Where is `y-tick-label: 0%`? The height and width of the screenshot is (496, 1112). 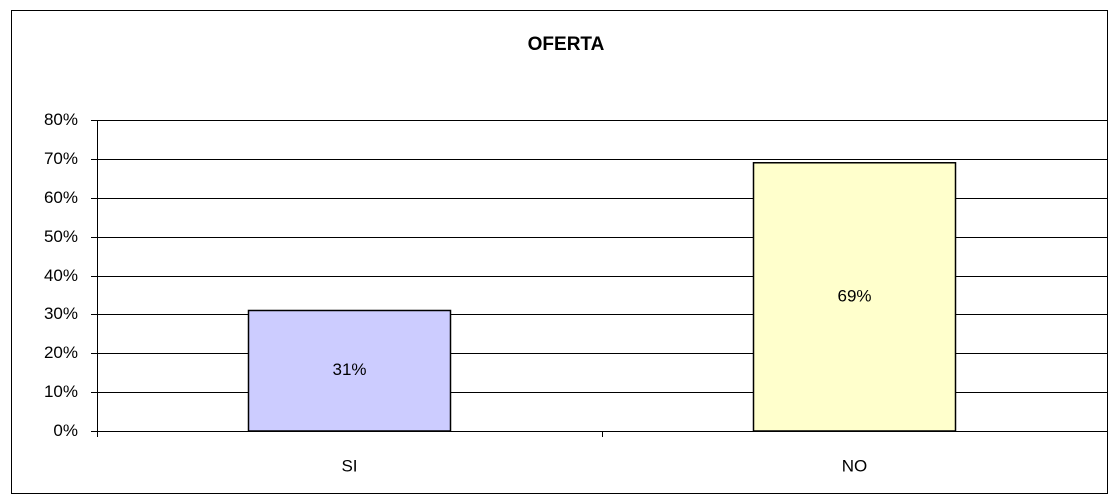 y-tick-label: 0% is located at coordinates (65, 430).